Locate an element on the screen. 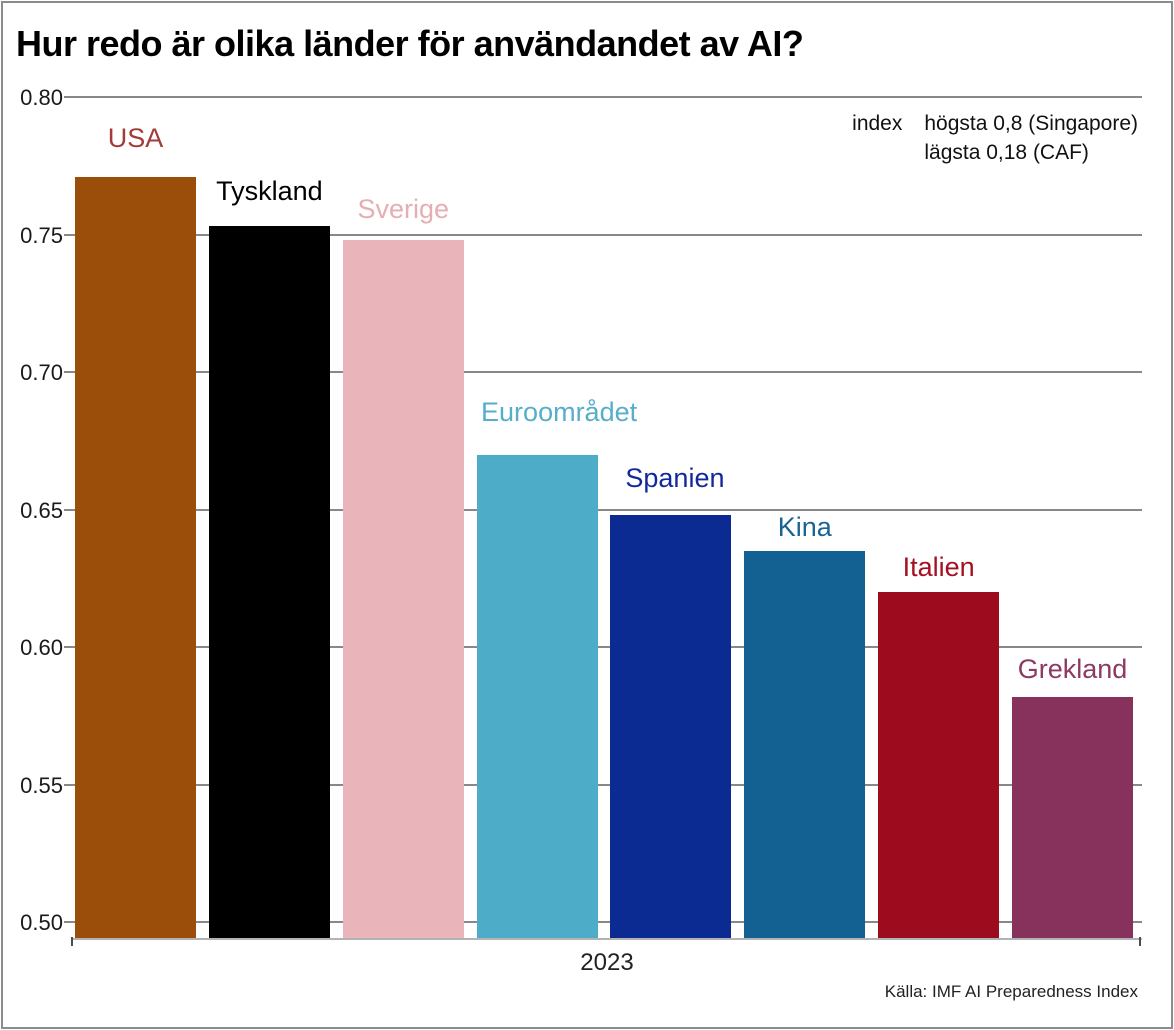 This screenshot has width=1174, height=1030. bar-sverige is located at coordinates (403, 589).